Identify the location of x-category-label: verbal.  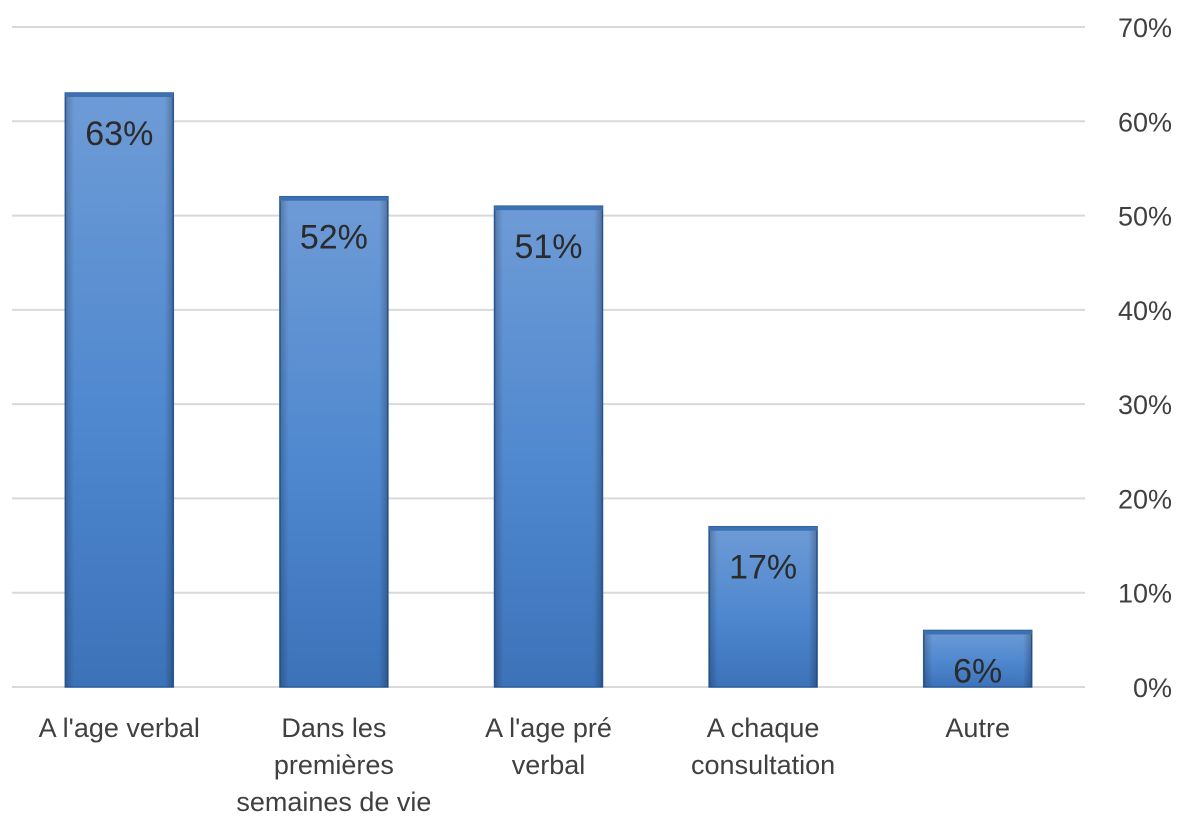
(549, 765).